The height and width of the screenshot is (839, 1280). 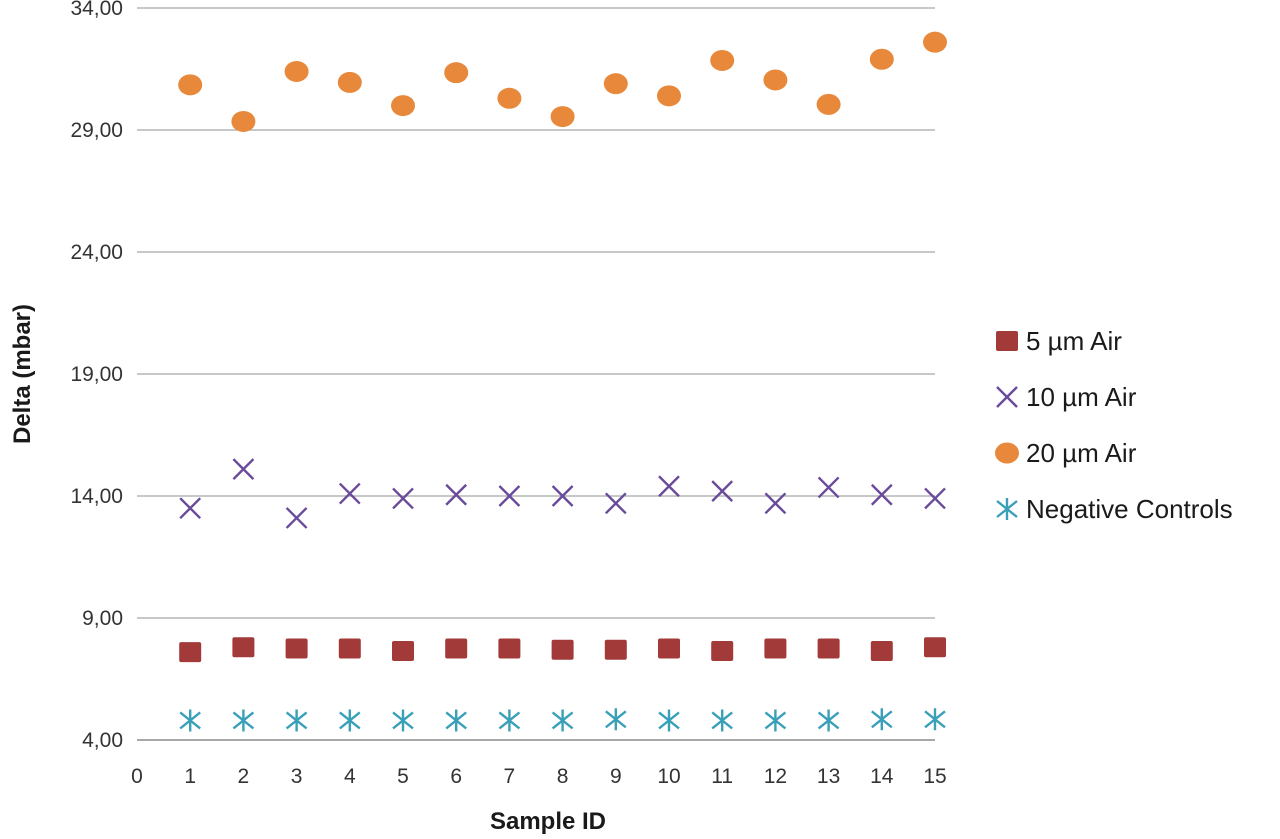 I want to click on y-tick-label: 29,00, so click(x=96, y=130).